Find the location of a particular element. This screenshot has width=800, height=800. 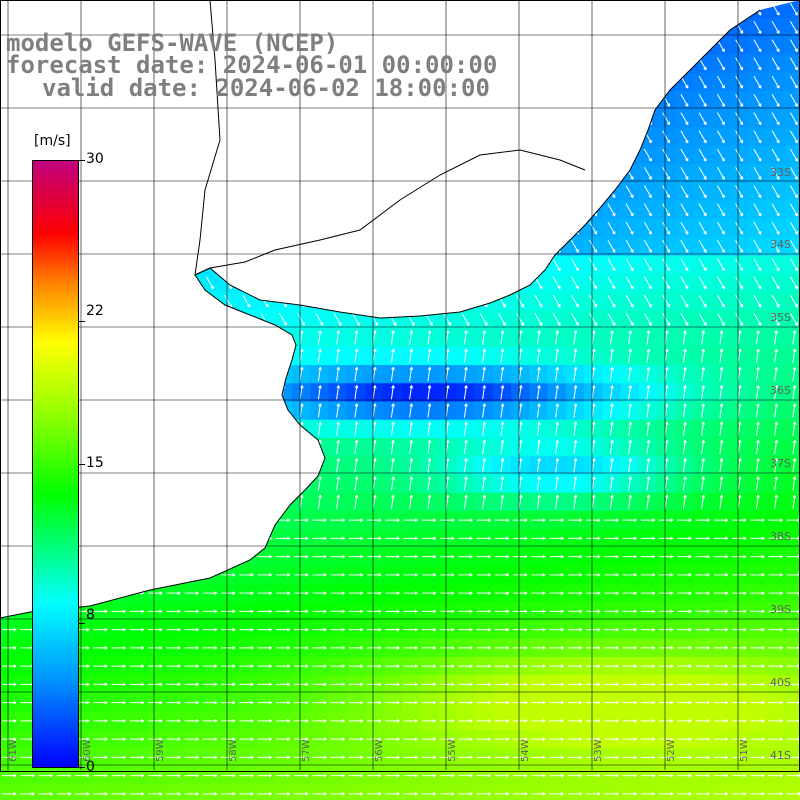

longitude-label: 57W is located at coordinates (306, 750).